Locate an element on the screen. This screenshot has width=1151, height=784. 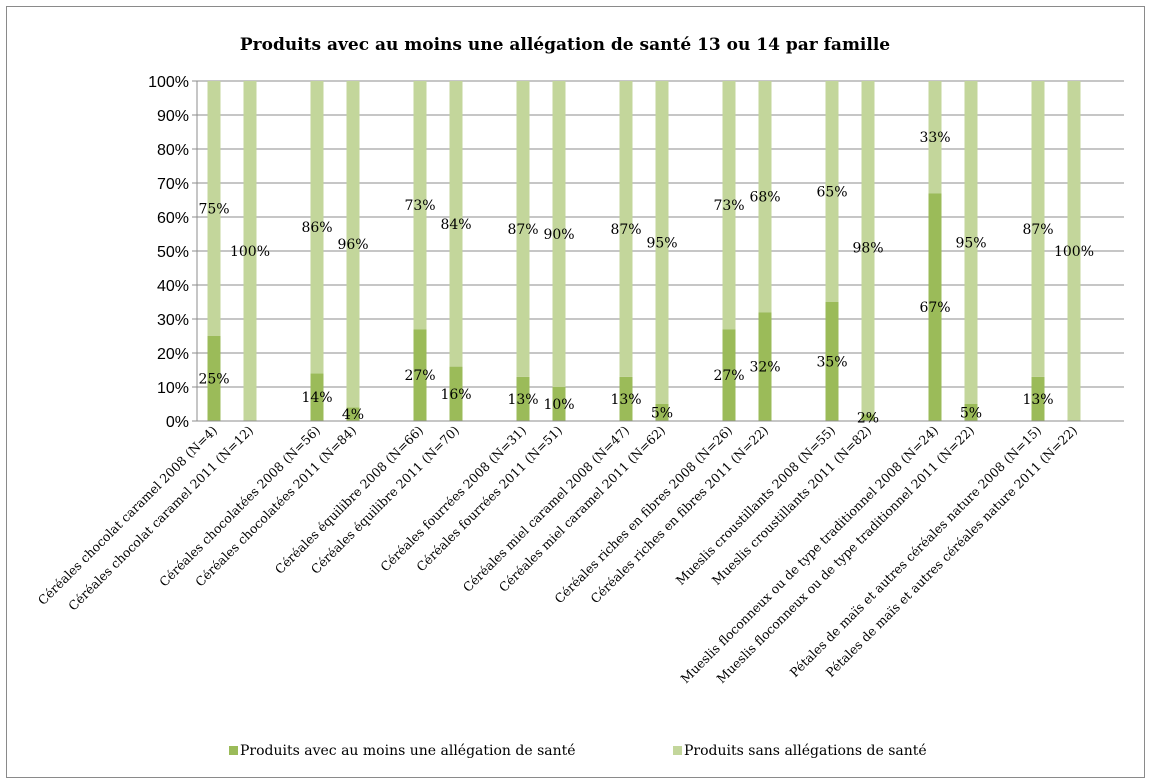
data-label-without-claim: 68% is located at coordinates (764, 198).